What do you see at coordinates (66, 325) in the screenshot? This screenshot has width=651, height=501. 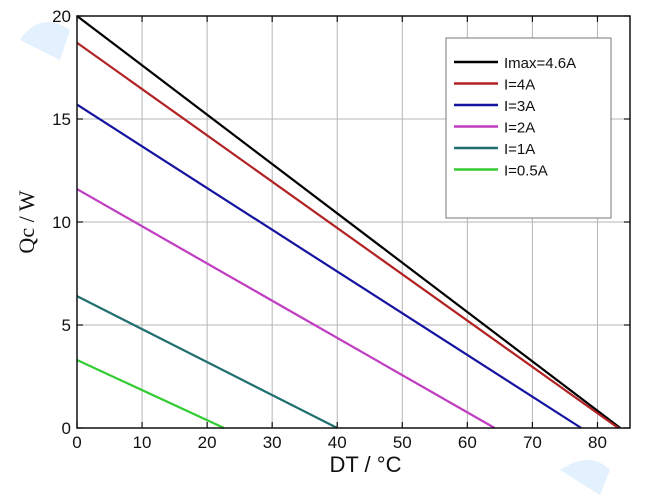 I see `y-tick-label: 5` at bounding box center [66, 325].